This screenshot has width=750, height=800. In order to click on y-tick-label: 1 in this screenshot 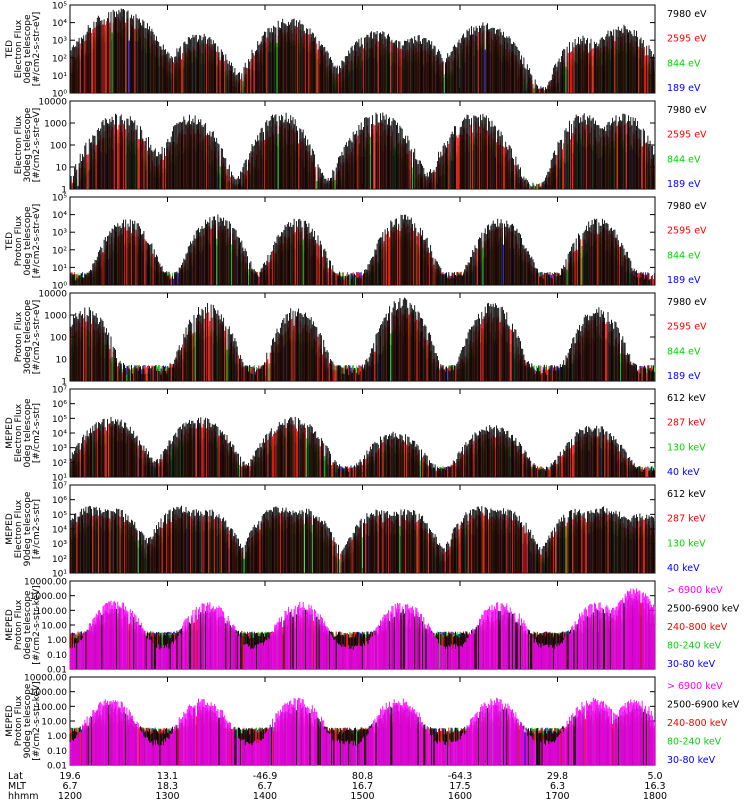, I will do `click(64, 191)`.